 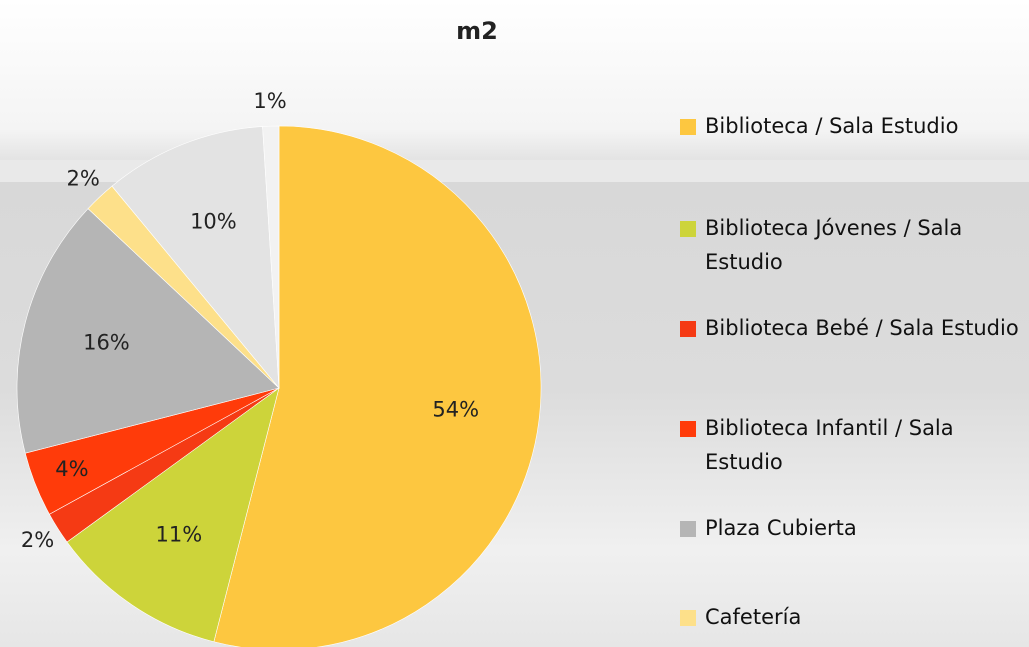 What do you see at coordinates (829, 445) in the screenshot?
I see `legend-label: Biblioteca Infantil / Sala Estudio` at bounding box center [829, 445].